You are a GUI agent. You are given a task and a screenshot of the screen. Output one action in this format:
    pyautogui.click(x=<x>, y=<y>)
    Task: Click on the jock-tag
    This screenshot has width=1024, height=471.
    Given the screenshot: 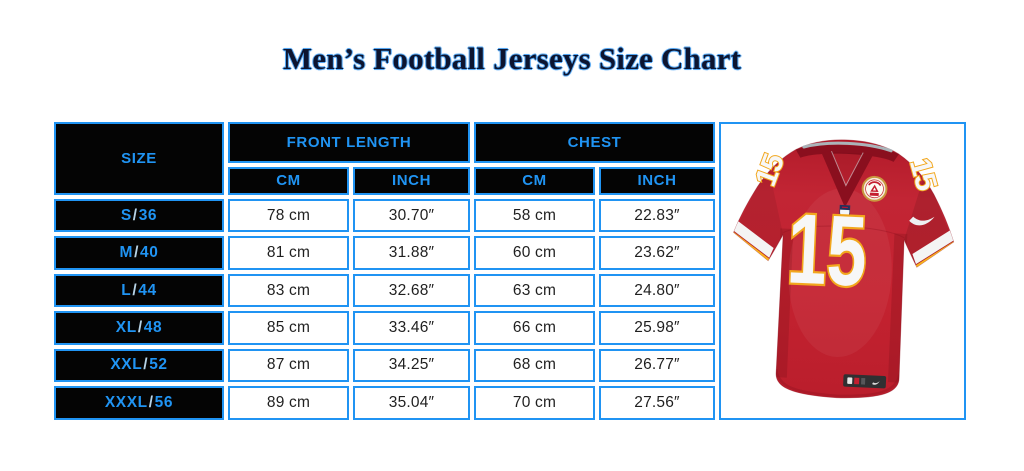 What is the action you would take?
    pyautogui.click(x=865, y=381)
    